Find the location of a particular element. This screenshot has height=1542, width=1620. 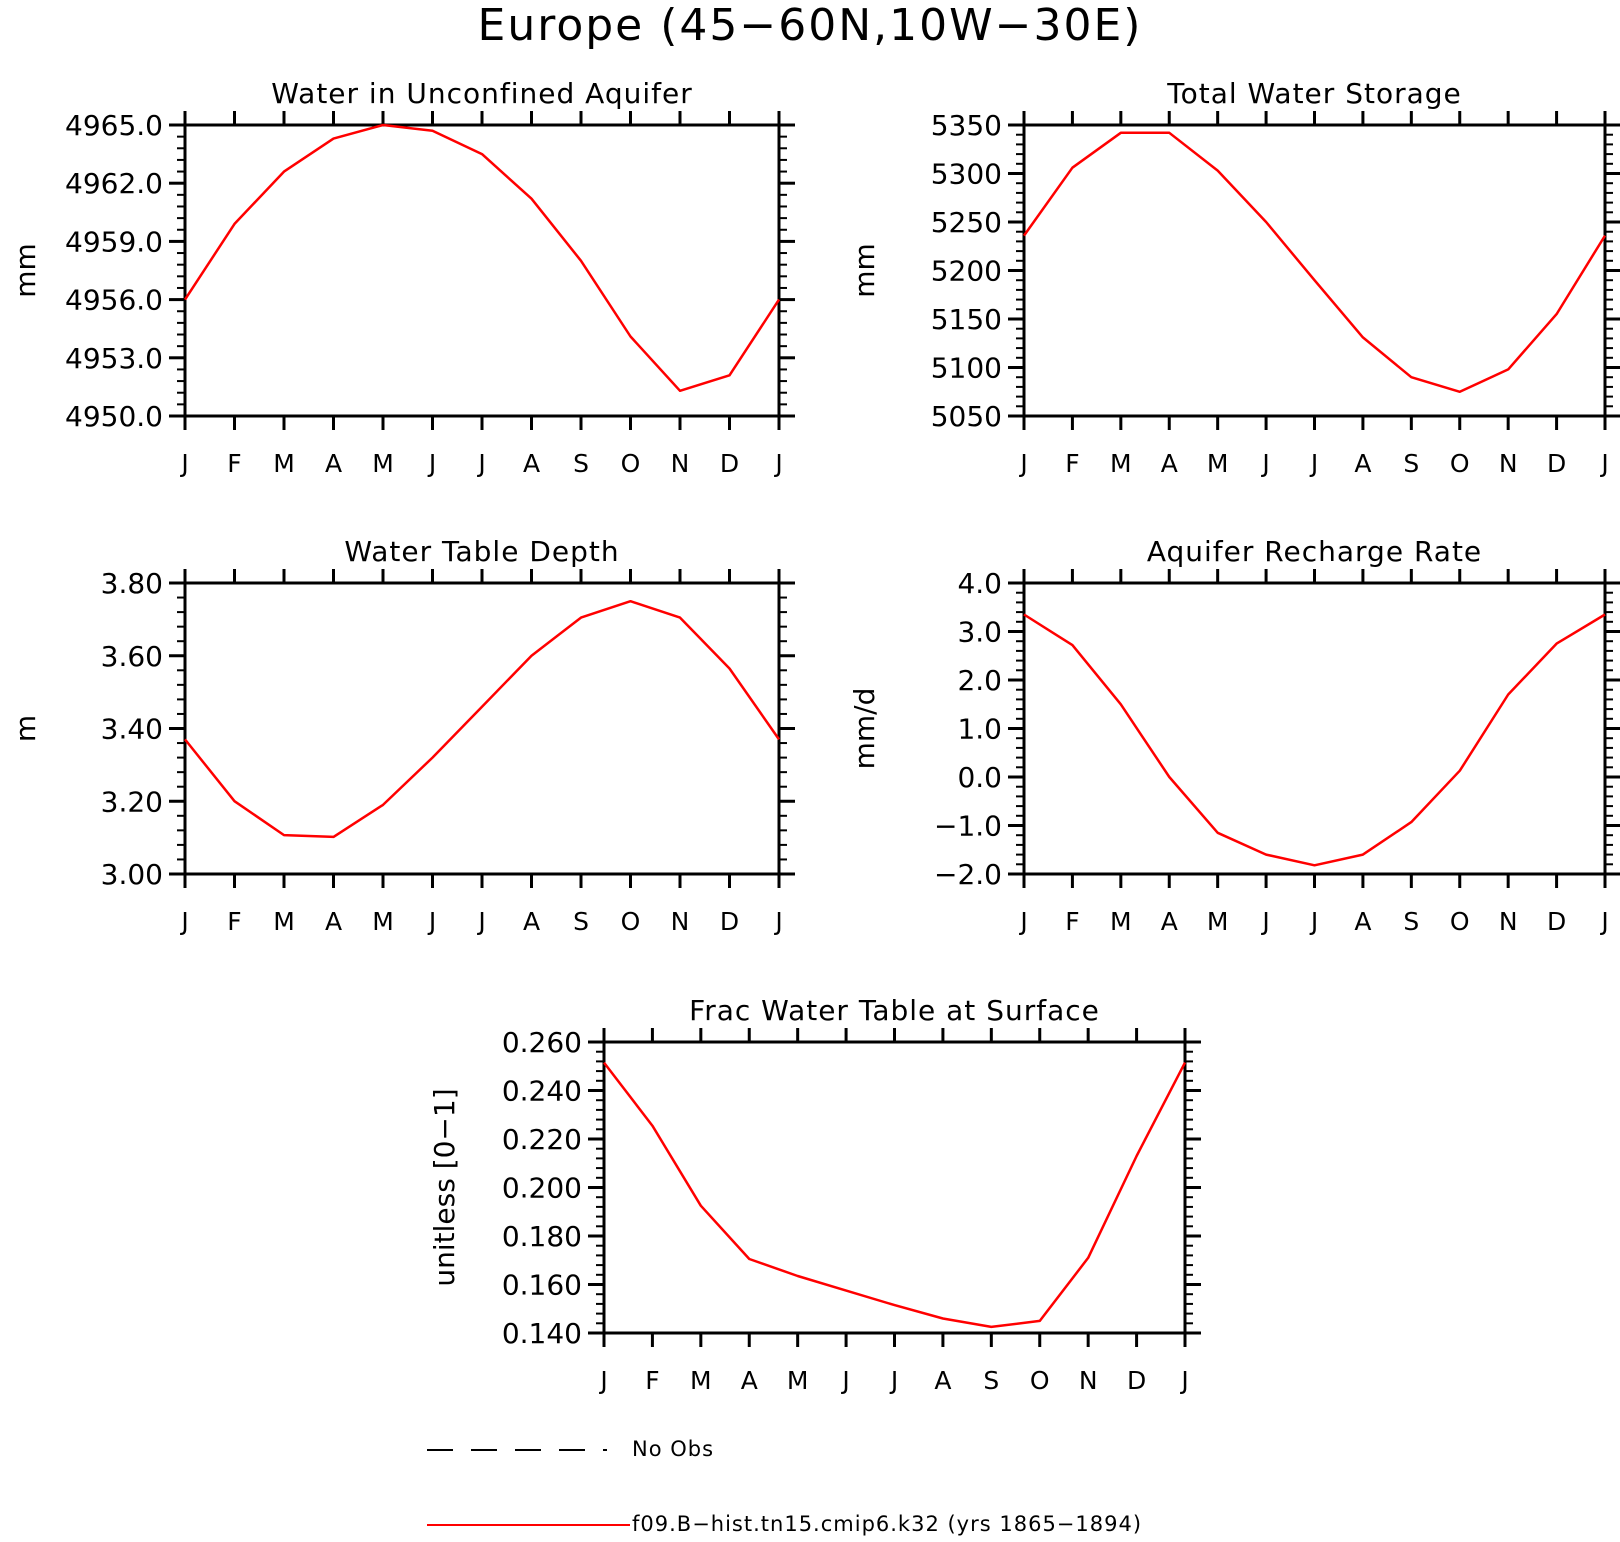

figure-title: Europe (45−60N,10W−30E) is located at coordinates (810, 25).